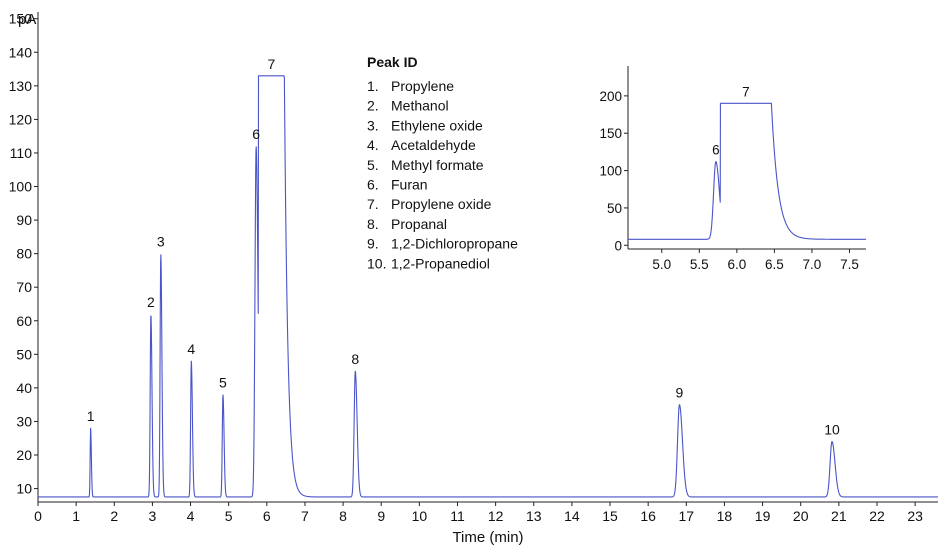 This screenshot has height=548, width=938. What do you see at coordinates (229, 516) in the screenshot?
I see `x-tick-label: 5` at bounding box center [229, 516].